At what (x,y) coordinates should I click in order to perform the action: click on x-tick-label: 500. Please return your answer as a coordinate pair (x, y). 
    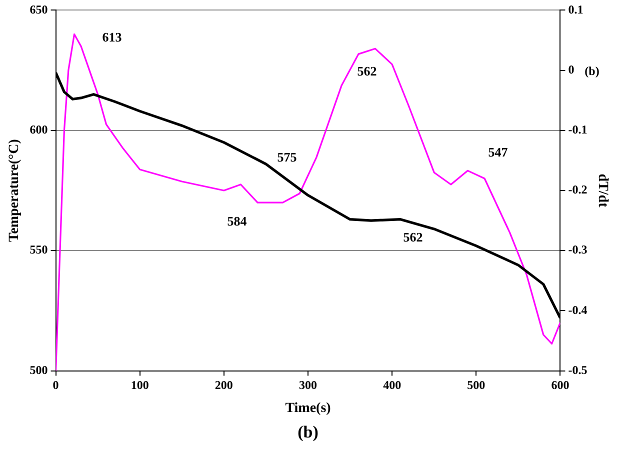
    Looking at the image, I should click on (476, 385).